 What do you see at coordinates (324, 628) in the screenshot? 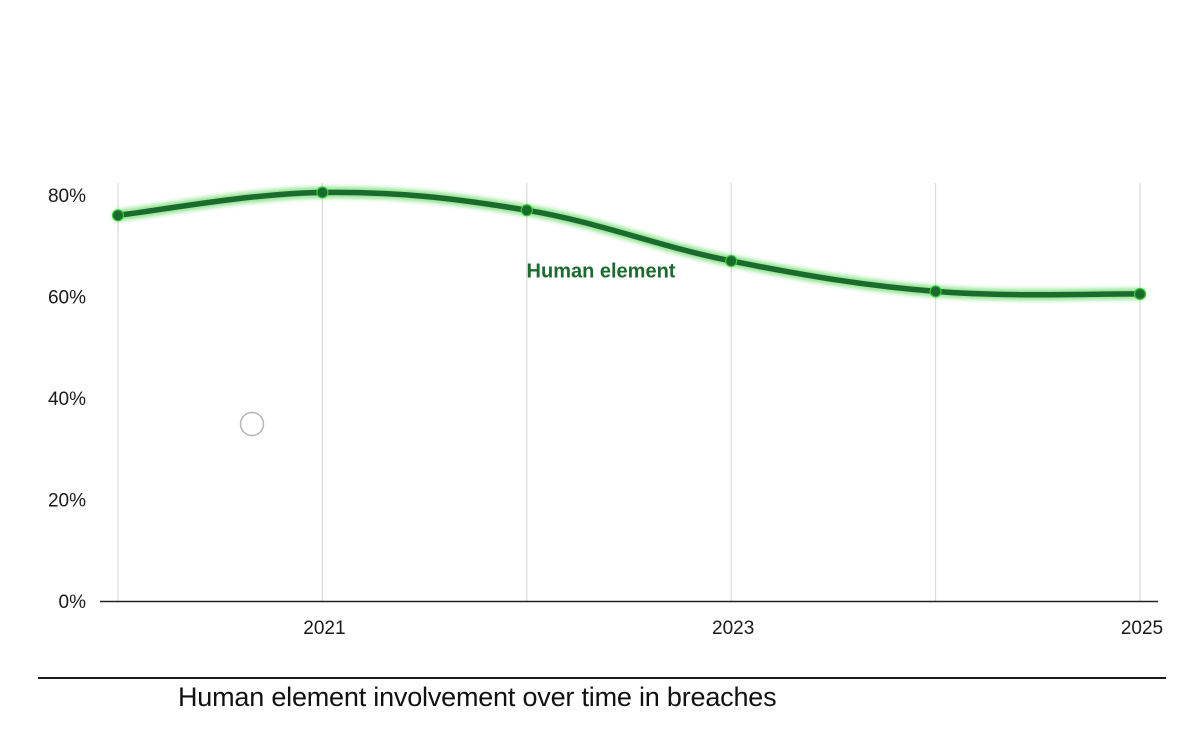
I see `x-tick-label: 2021` at bounding box center [324, 628].